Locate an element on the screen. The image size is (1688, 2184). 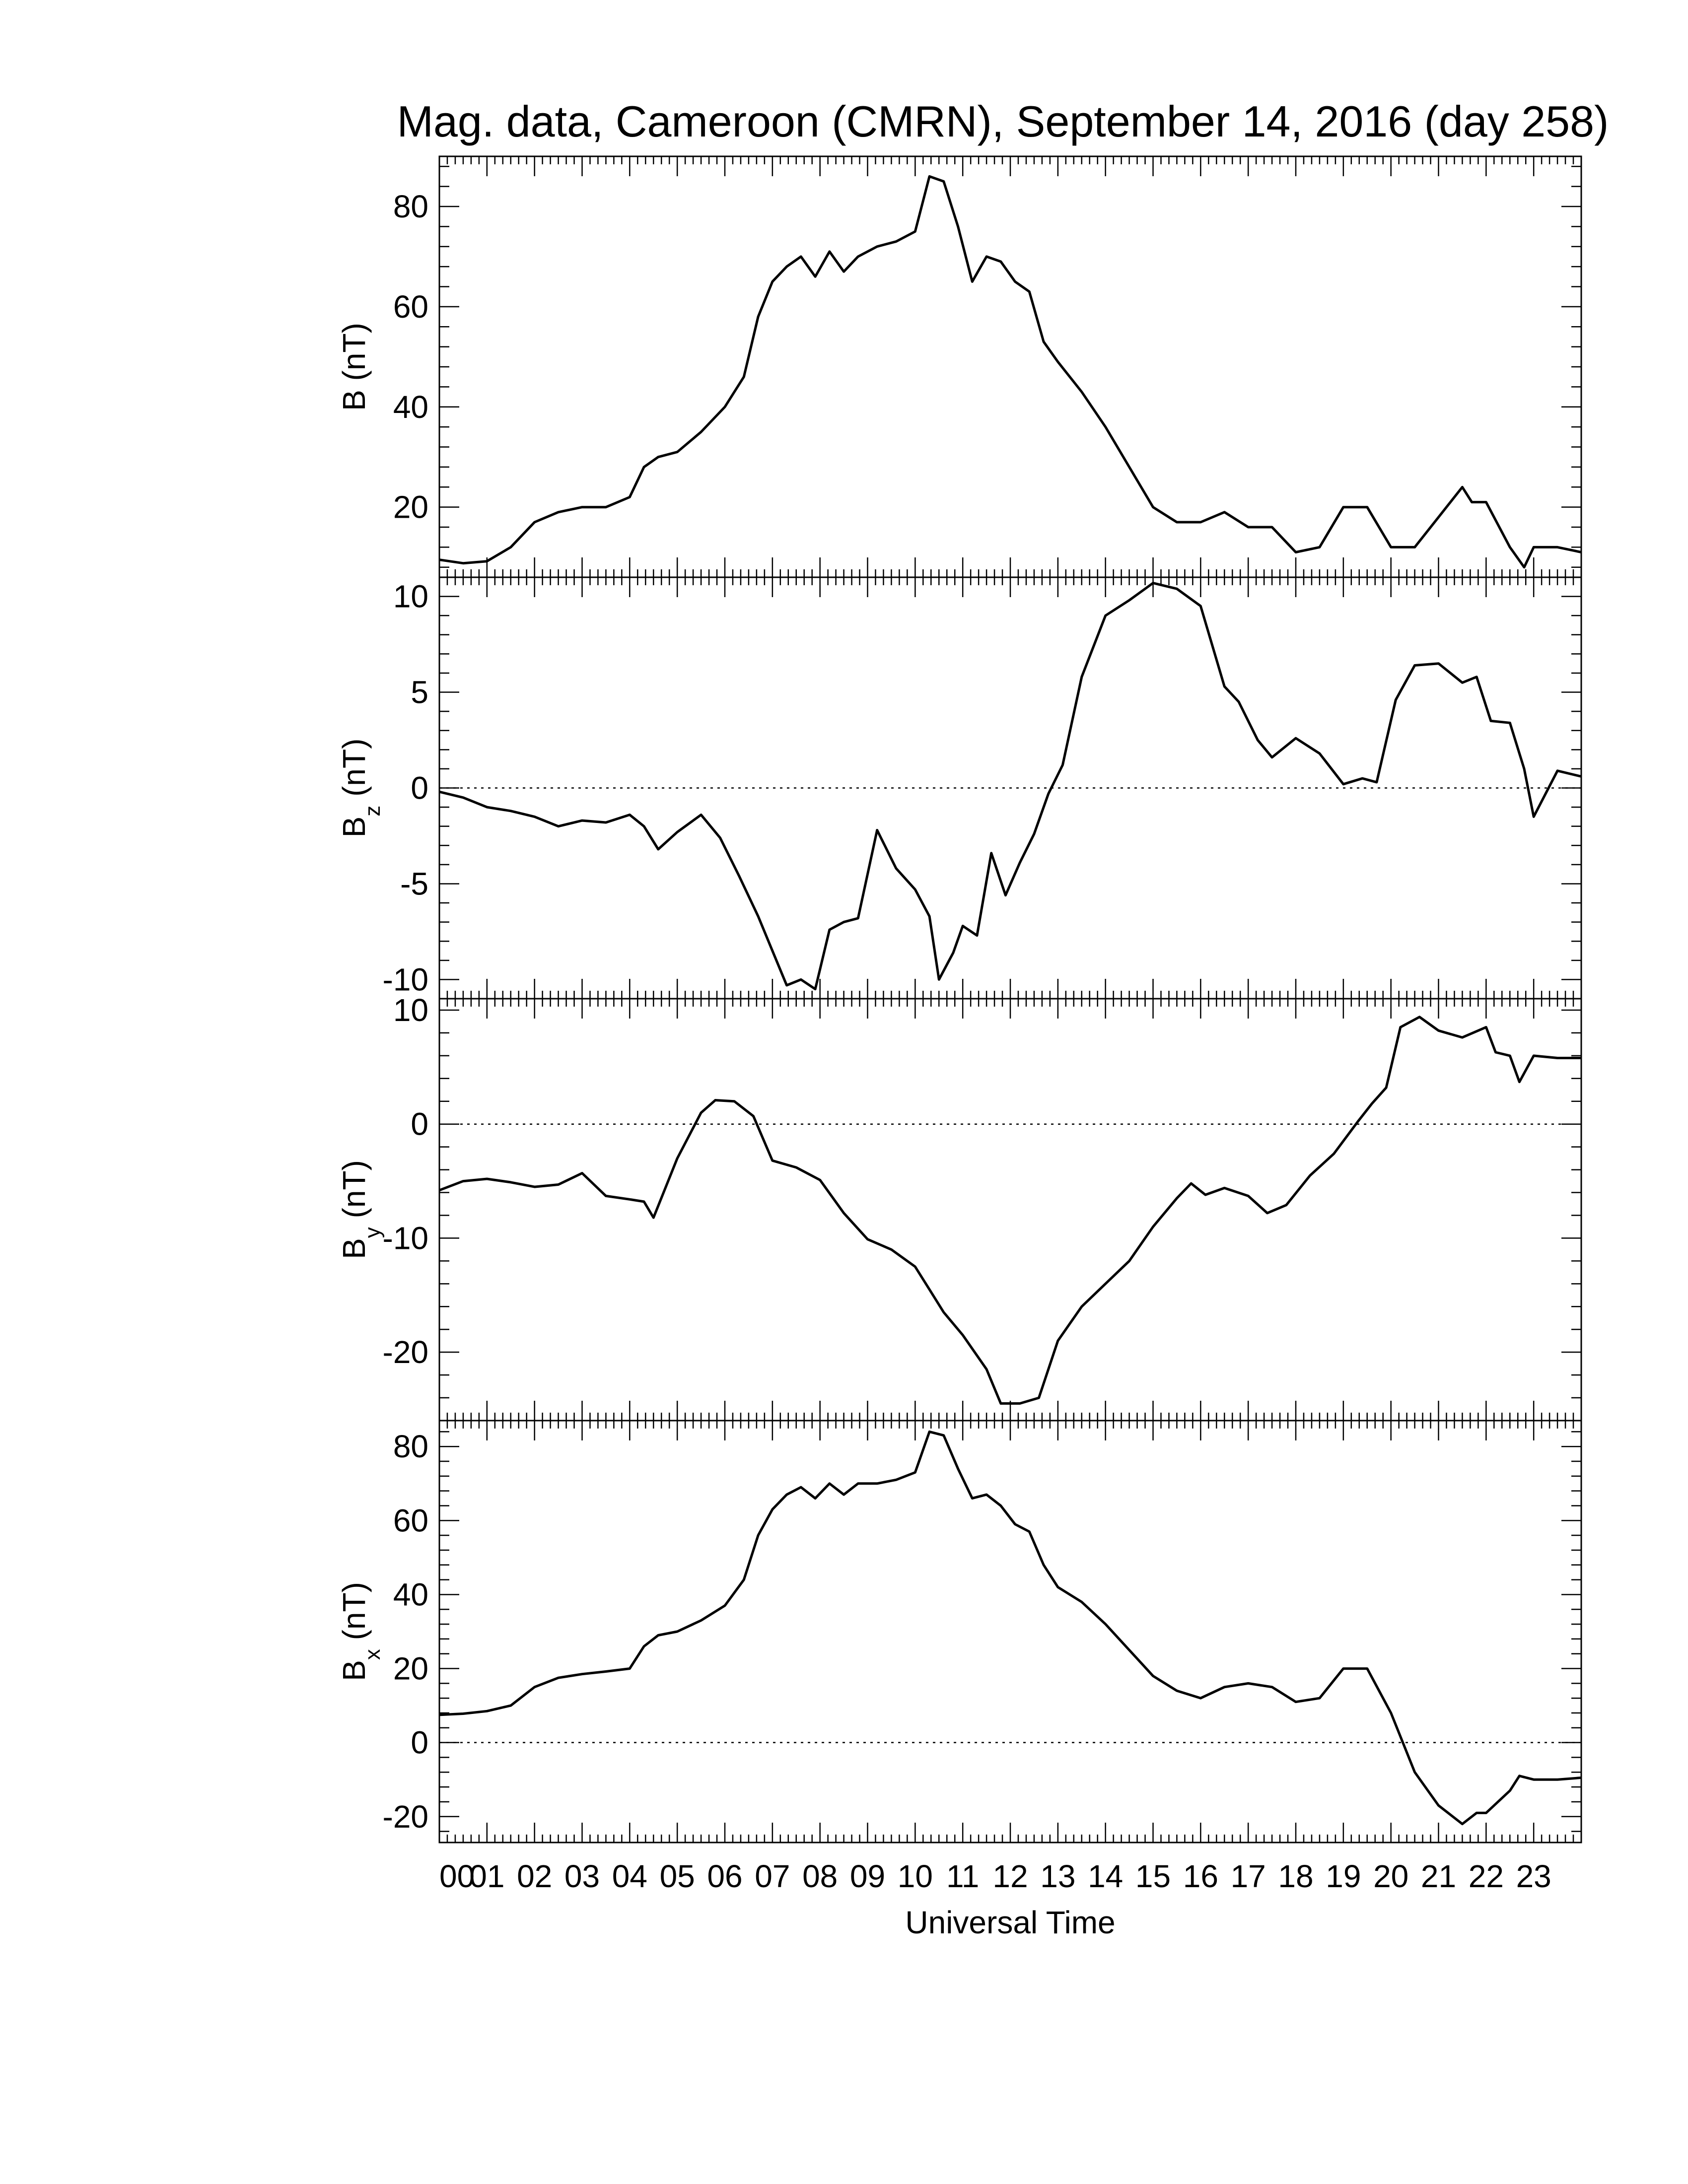
x-tick-label: 05 is located at coordinates (677, 1876).